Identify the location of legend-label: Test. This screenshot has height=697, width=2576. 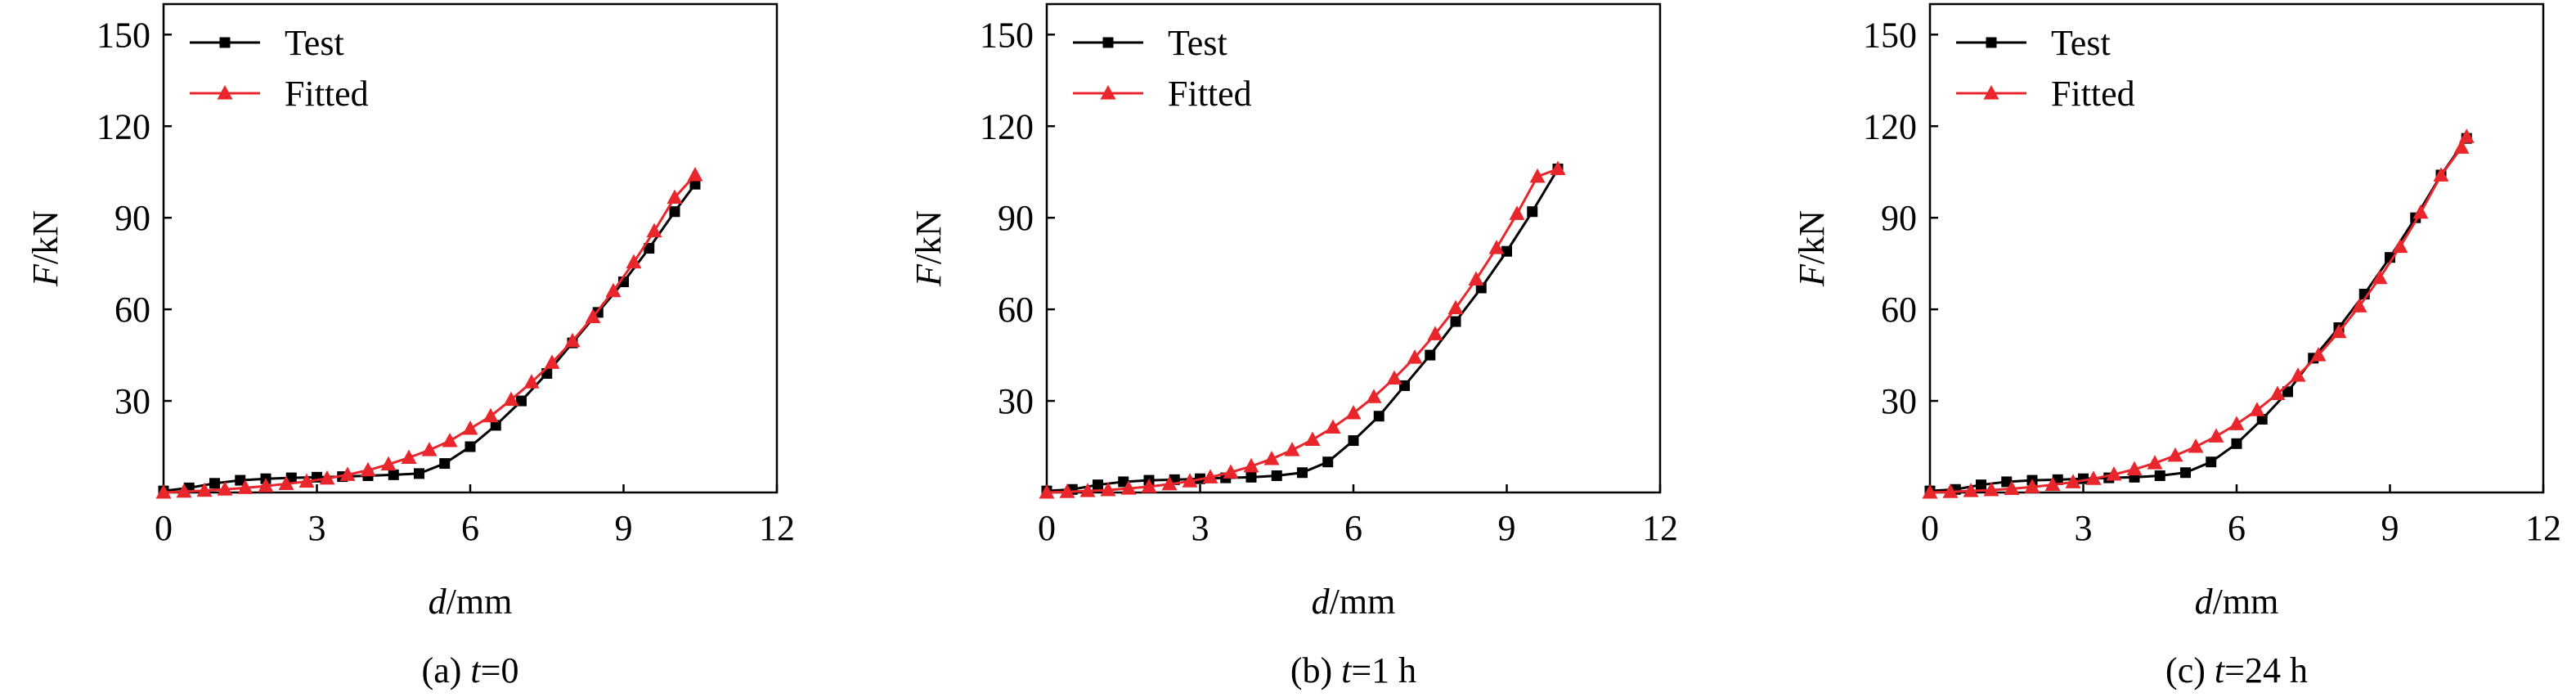
(2081, 43).